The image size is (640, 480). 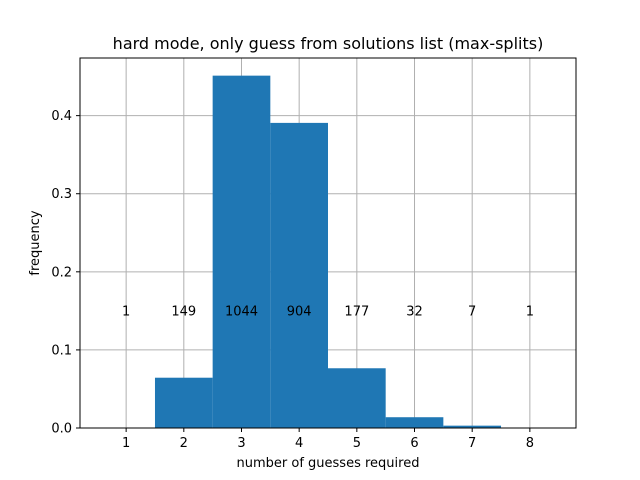 What do you see at coordinates (299, 311) in the screenshot?
I see `count-label: 904` at bounding box center [299, 311].